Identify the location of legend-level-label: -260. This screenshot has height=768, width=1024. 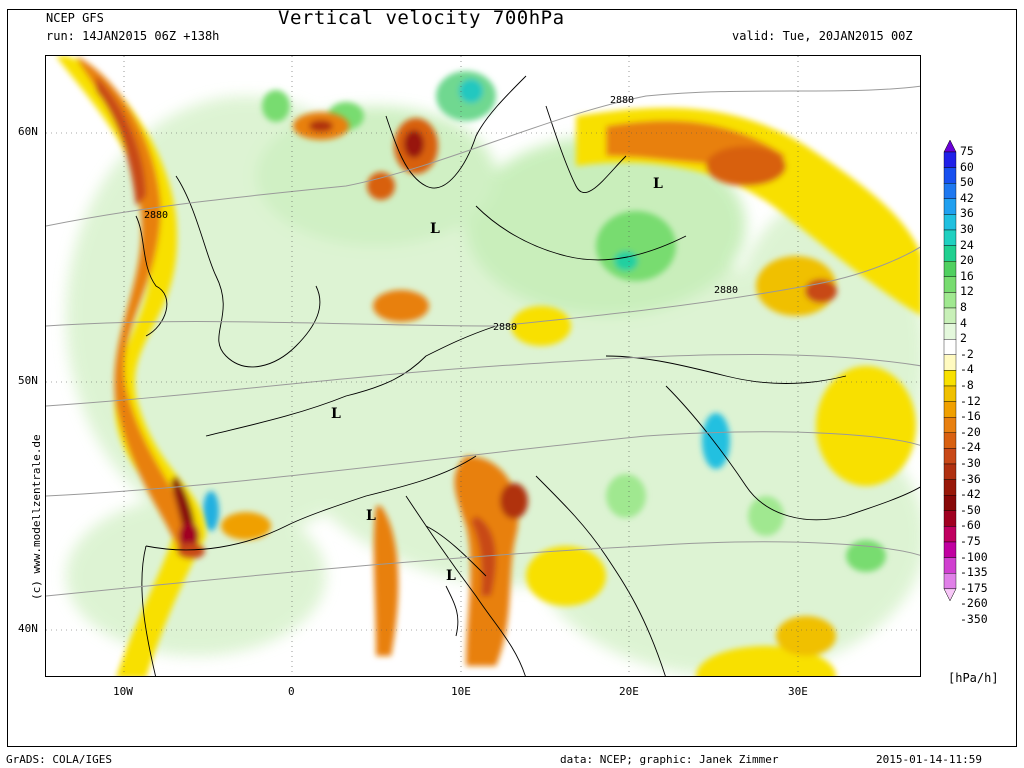
(974, 603).